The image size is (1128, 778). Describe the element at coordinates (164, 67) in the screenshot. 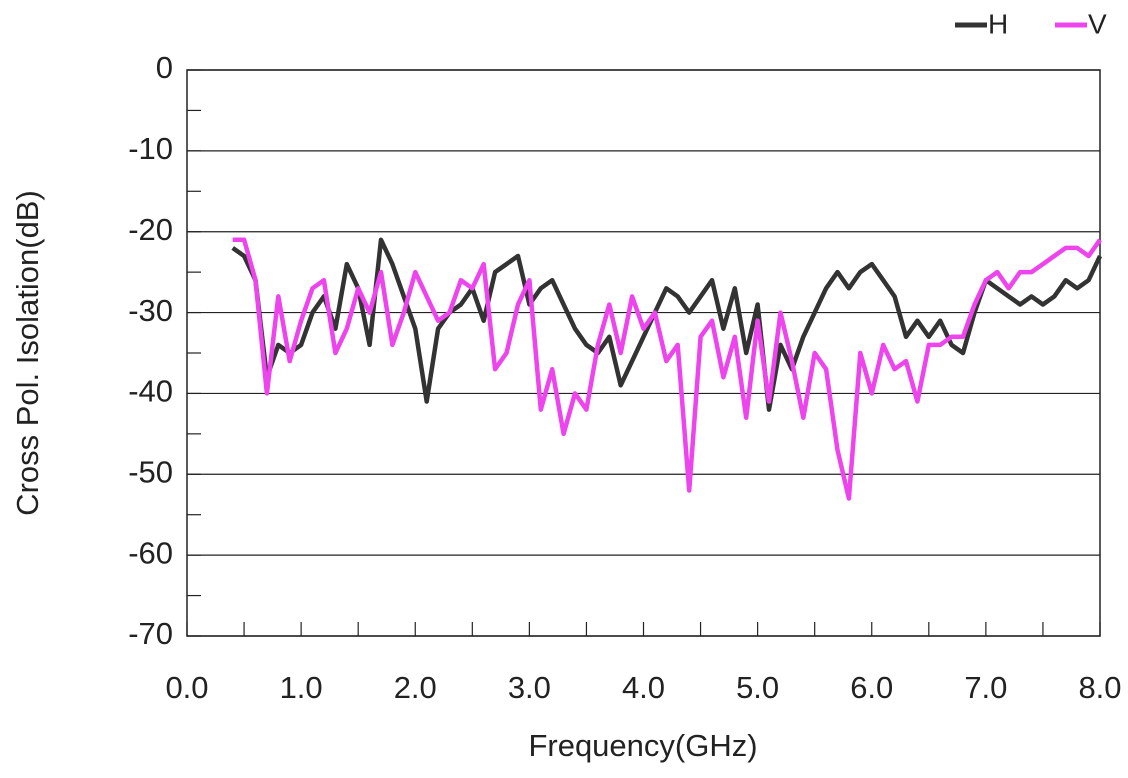

I see `y-tick-label: 0` at that location.